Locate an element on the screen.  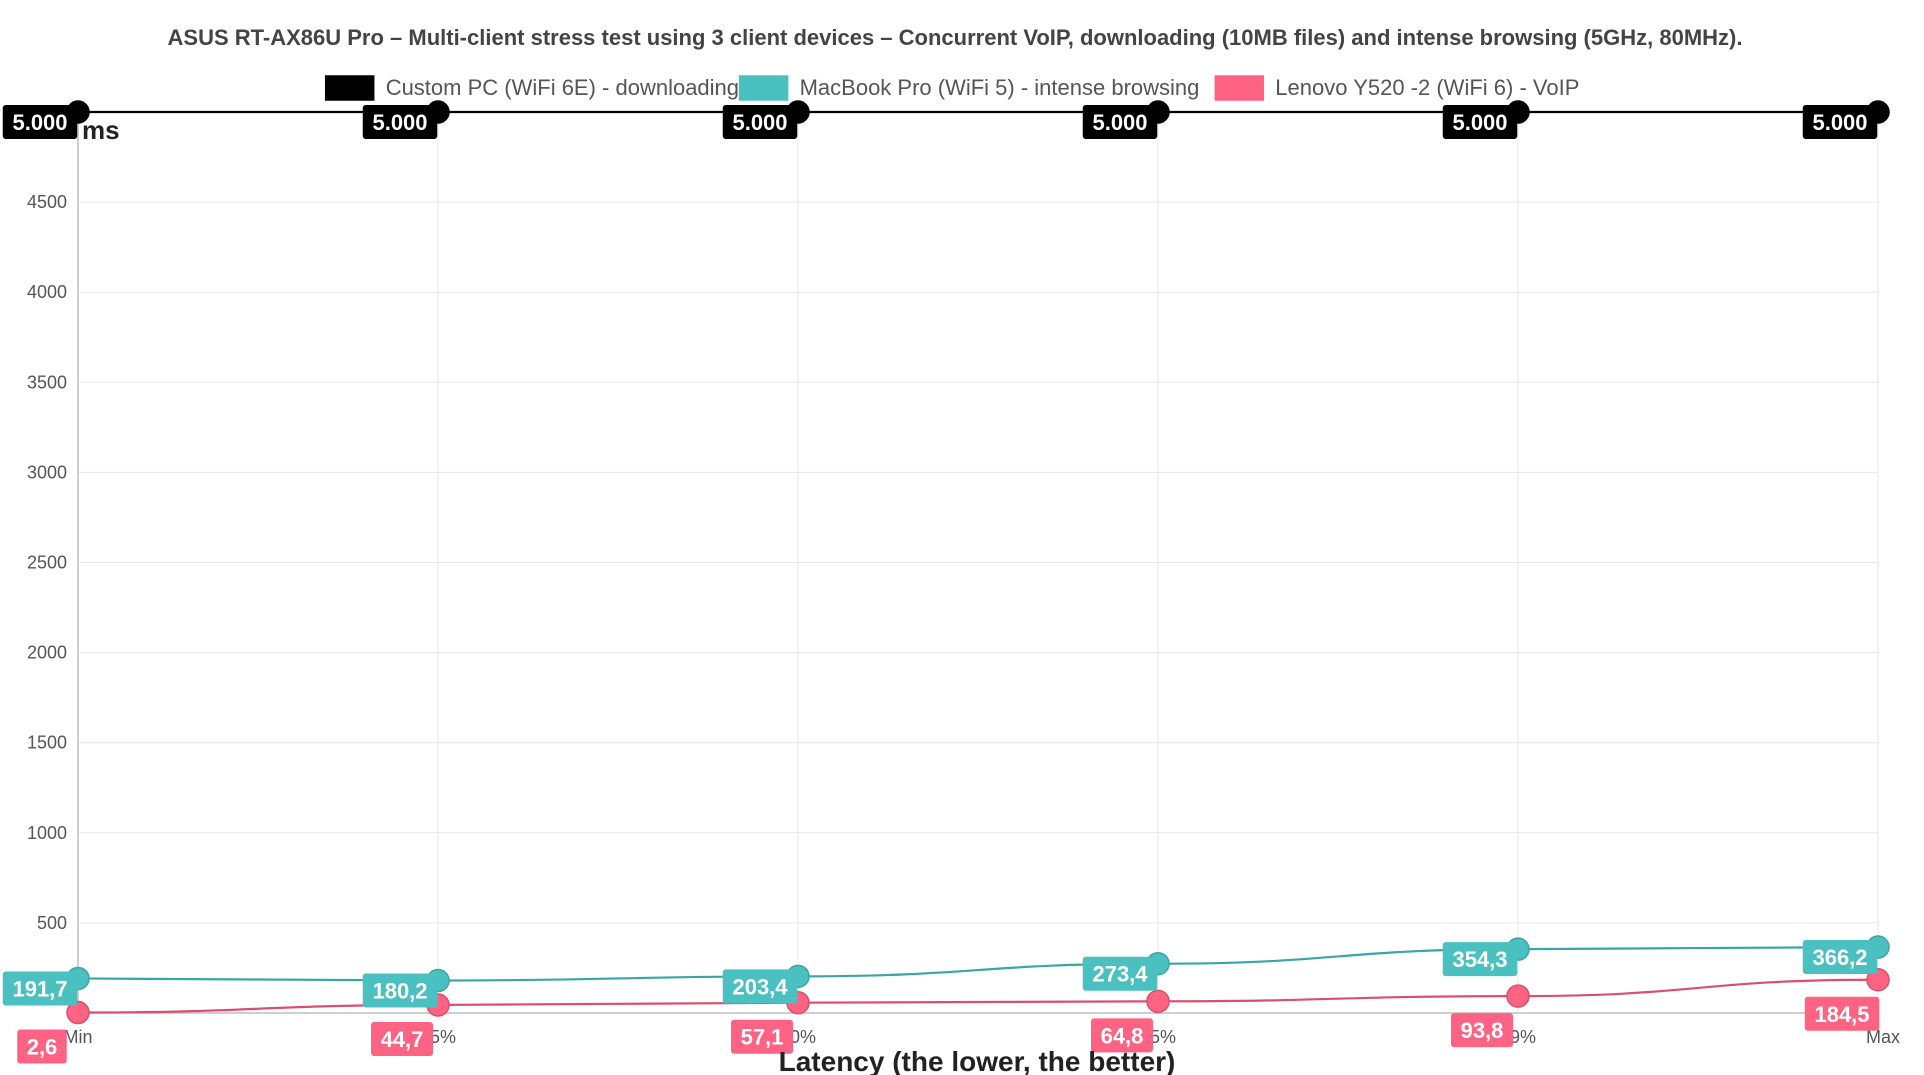
data-label: 180,2 is located at coordinates (399, 991).